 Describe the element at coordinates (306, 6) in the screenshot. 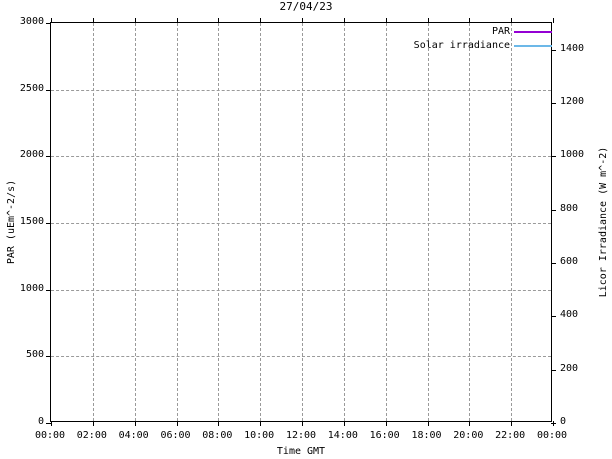

I see `chart-title: 27/04/23` at that location.